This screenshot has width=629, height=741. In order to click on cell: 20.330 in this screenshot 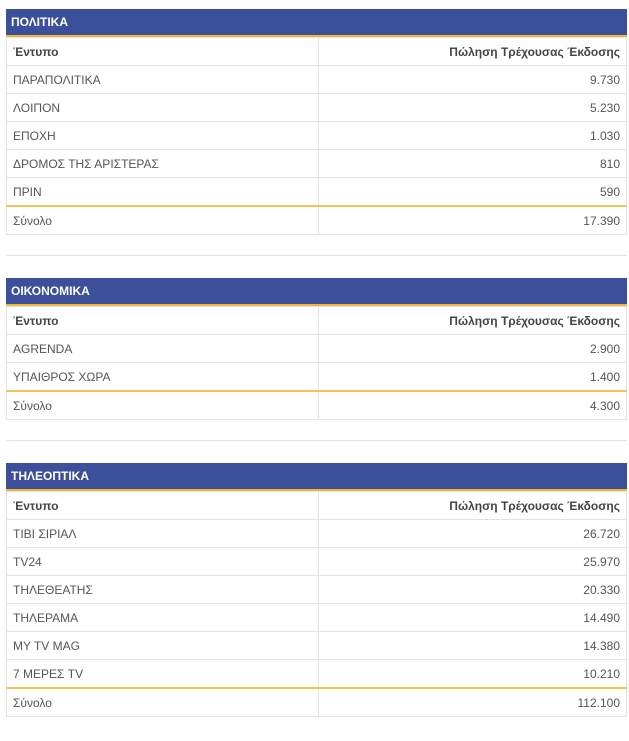, I will do `click(472, 589)`.